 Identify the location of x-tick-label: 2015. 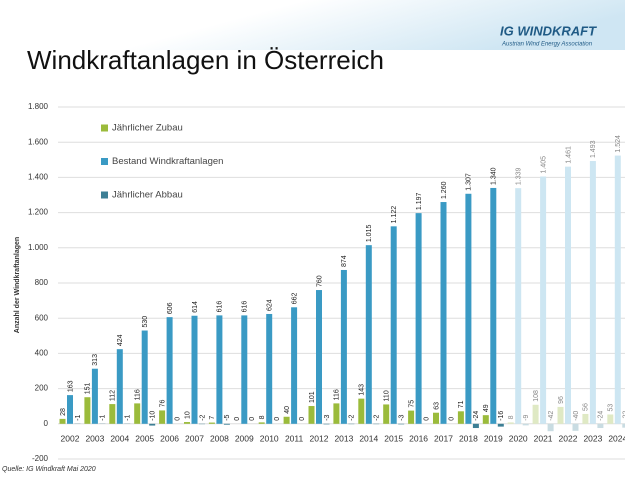
(393, 438).